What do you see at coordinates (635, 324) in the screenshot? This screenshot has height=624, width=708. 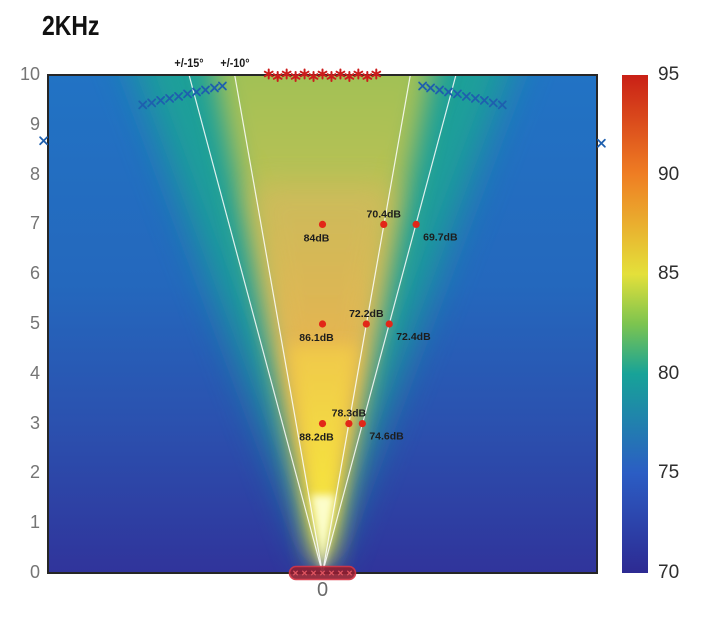 I see `colorbar` at bounding box center [635, 324].